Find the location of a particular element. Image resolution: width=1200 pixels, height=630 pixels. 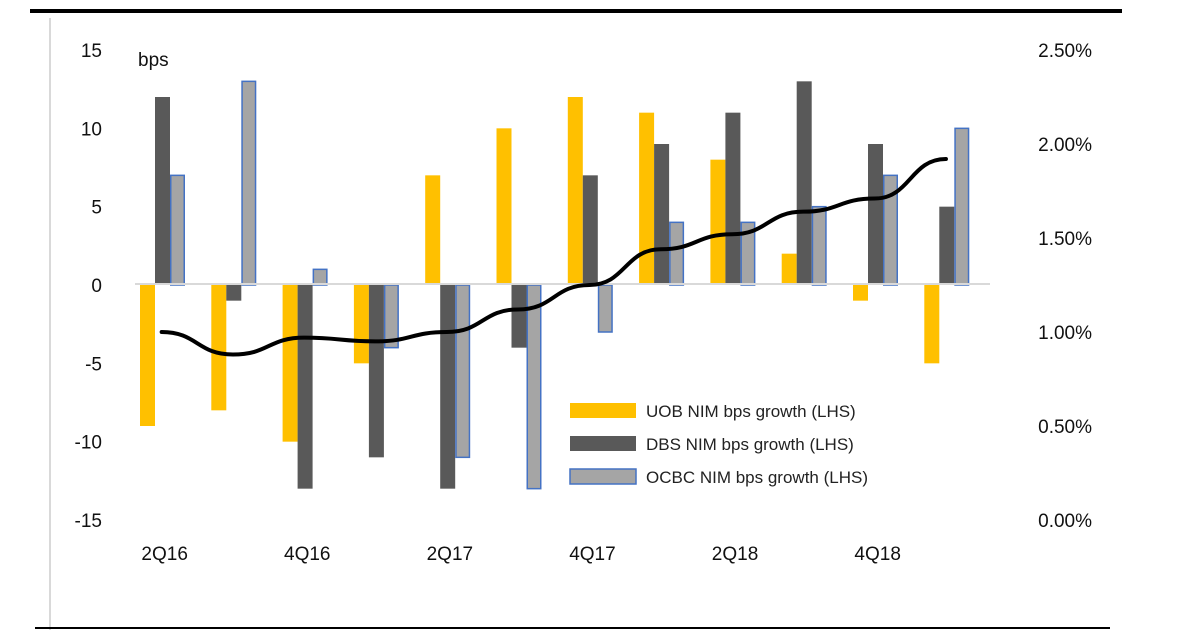

y2-tick-label: 0.50% is located at coordinates (1065, 427).